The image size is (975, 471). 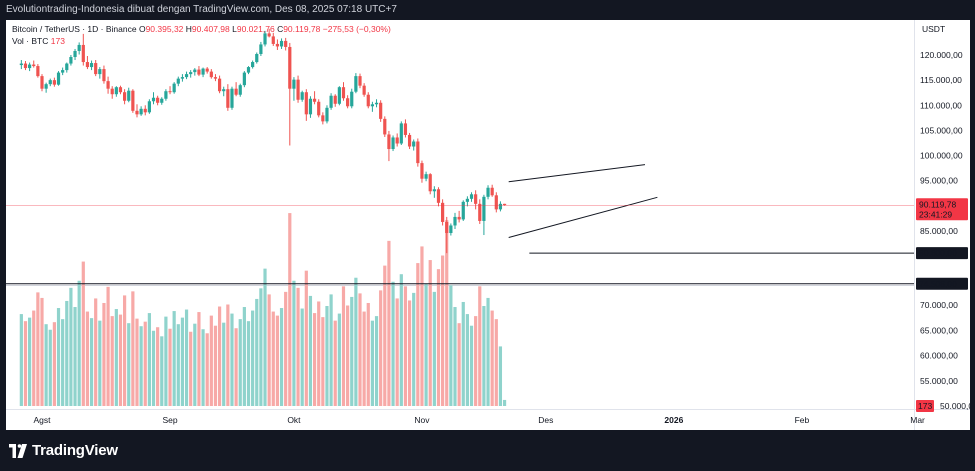 I want to click on volume-last-label: 173, so click(x=925, y=406).